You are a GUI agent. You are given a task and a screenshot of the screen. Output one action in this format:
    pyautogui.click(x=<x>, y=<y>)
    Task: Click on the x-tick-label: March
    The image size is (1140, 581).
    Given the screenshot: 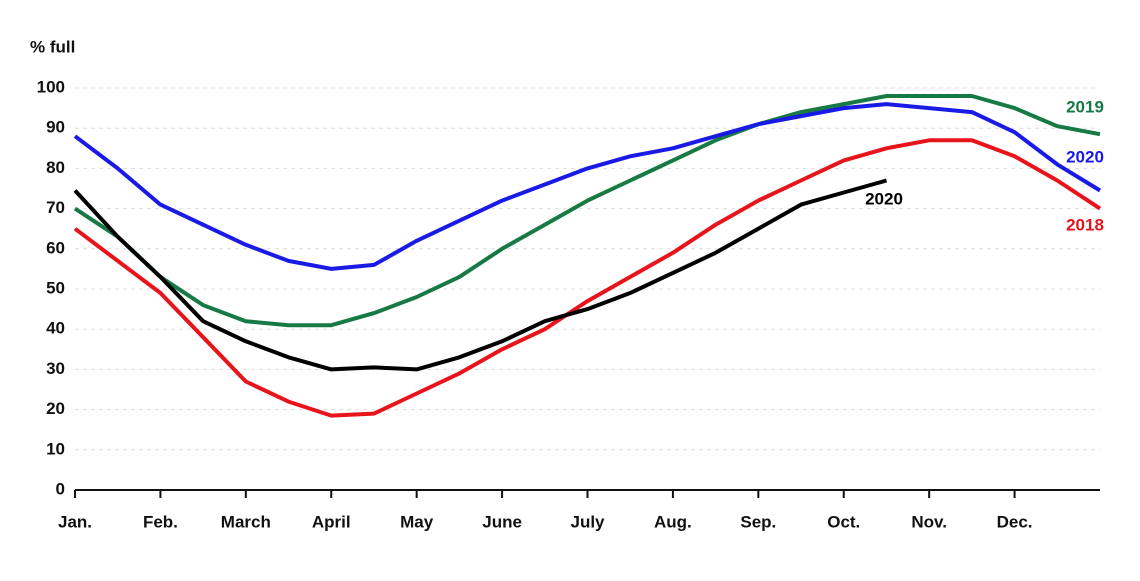 What is the action you would take?
    pyautogui.click(x=246, y=521)
    